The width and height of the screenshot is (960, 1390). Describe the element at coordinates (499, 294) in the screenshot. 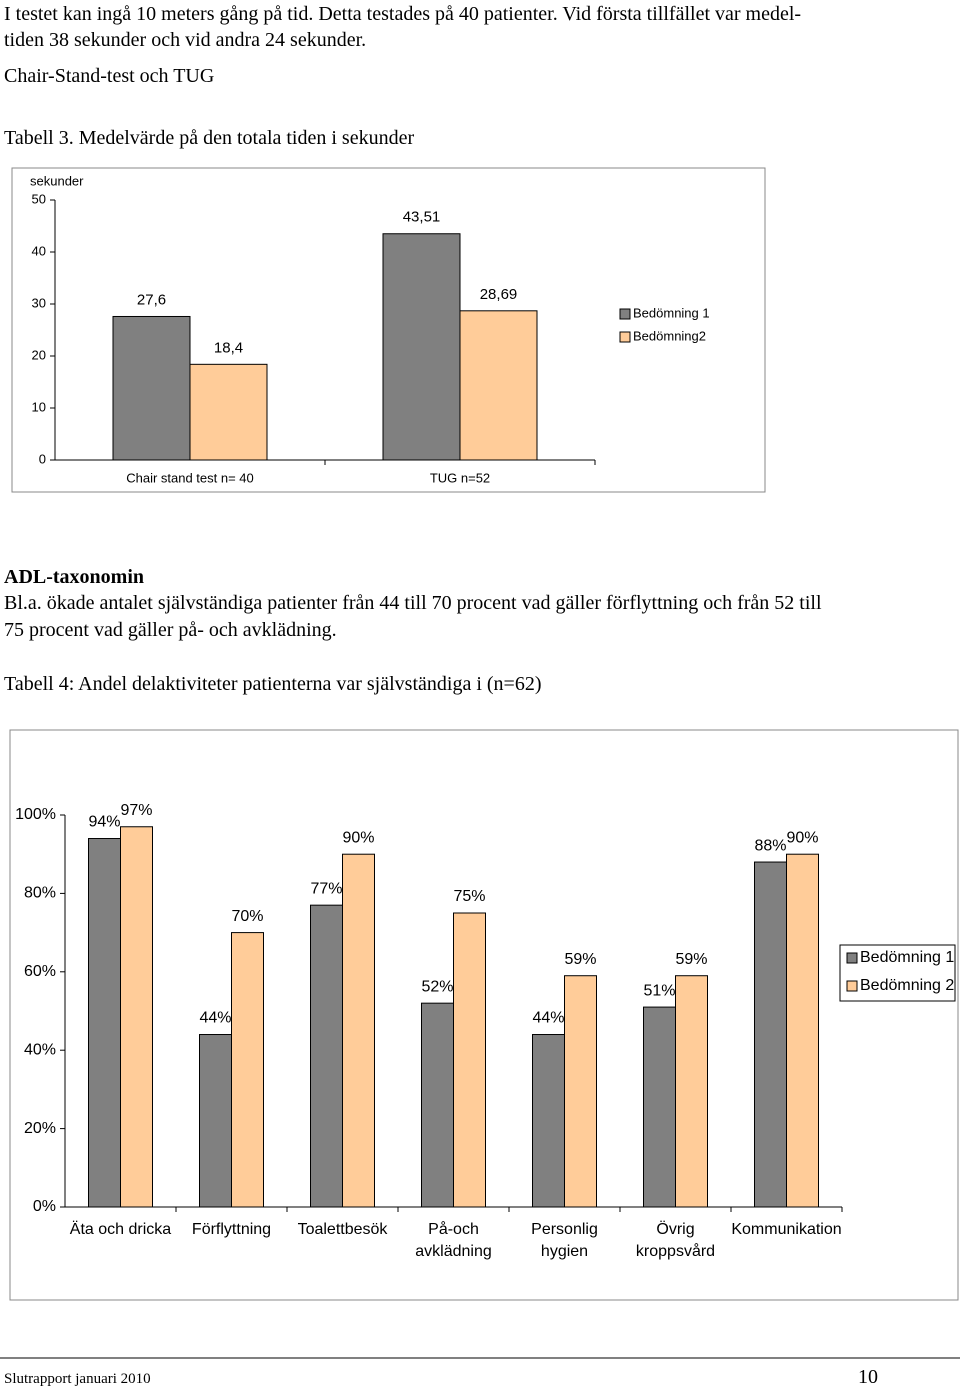

I see `value-label: 28,69` at that location.